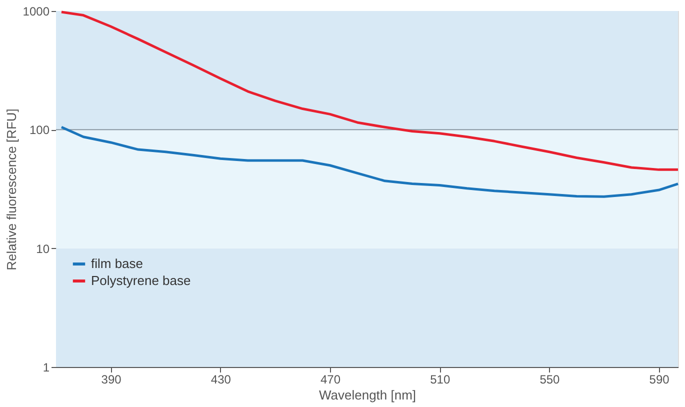 The width and height of the screenshot is (685, 407). I want to click on x-tick-label: 390, so click(111, 379).